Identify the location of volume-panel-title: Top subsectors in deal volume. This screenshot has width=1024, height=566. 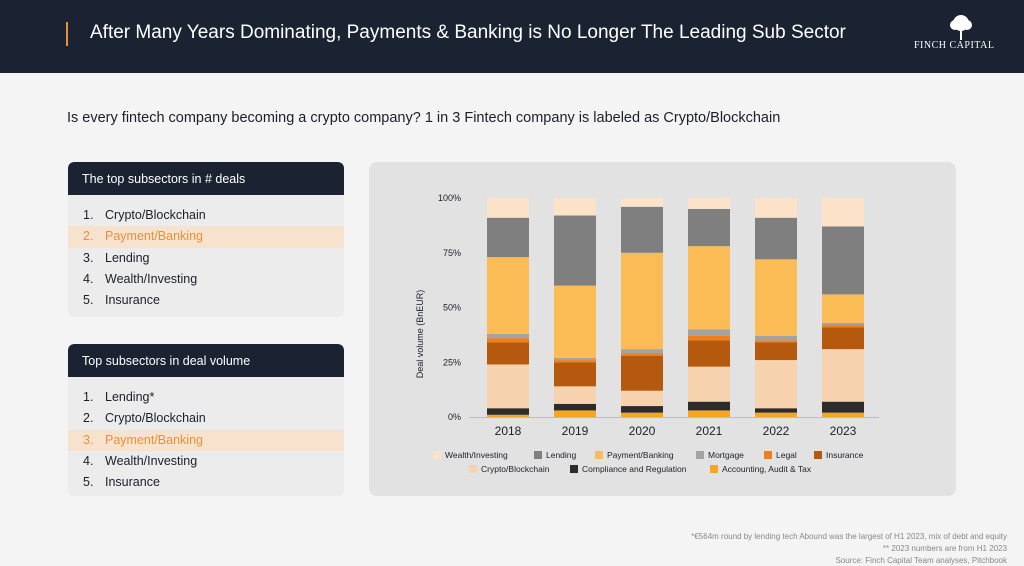
(206, 360).